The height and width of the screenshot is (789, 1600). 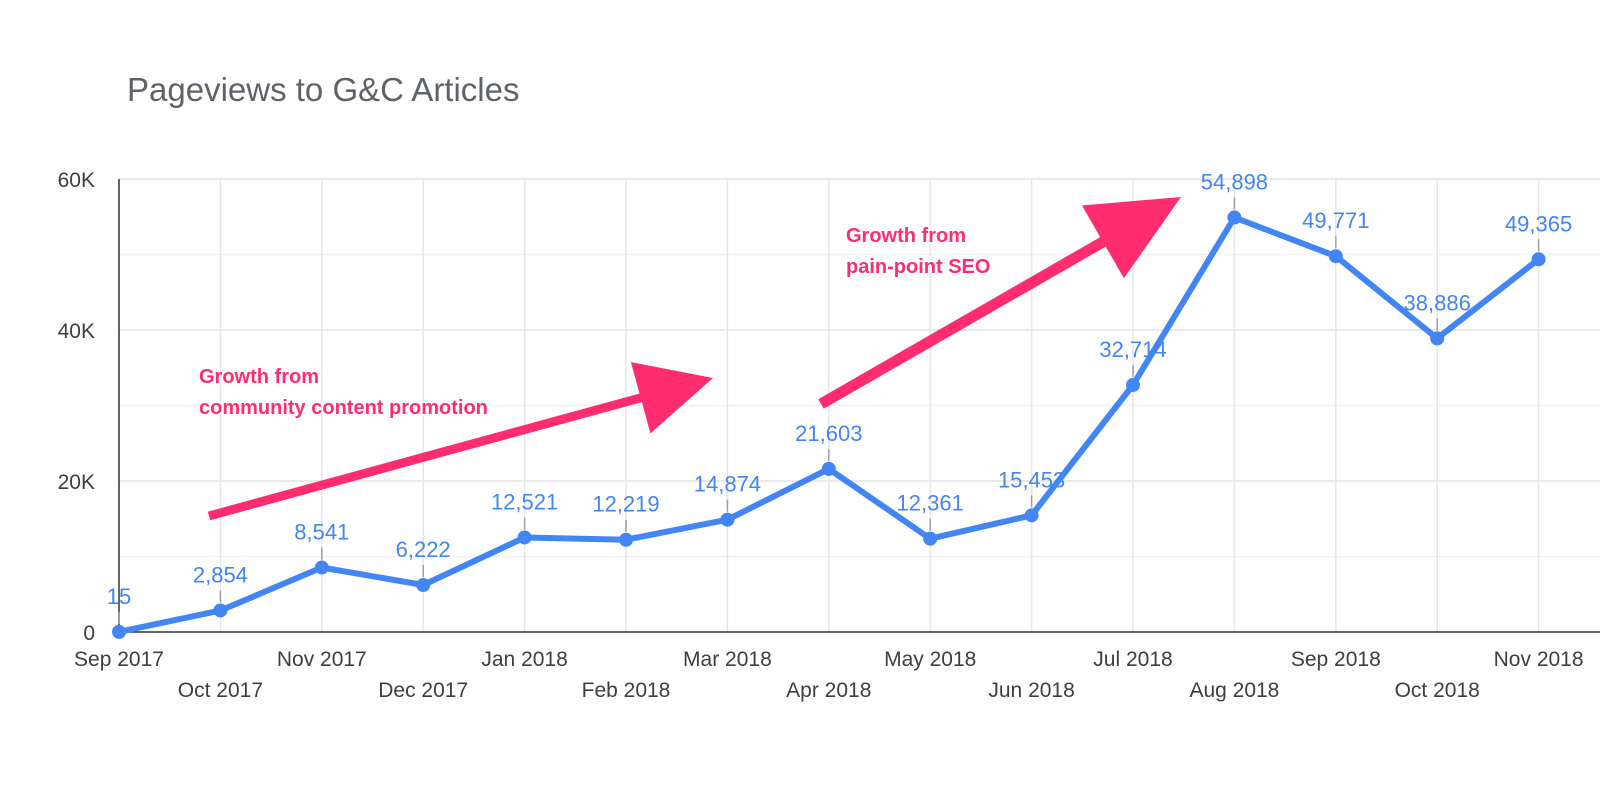 What do you see at coordinates (76, 180) in the screenshot?
I see `y-tick-label: 60K` at bounding box center [76, 180].